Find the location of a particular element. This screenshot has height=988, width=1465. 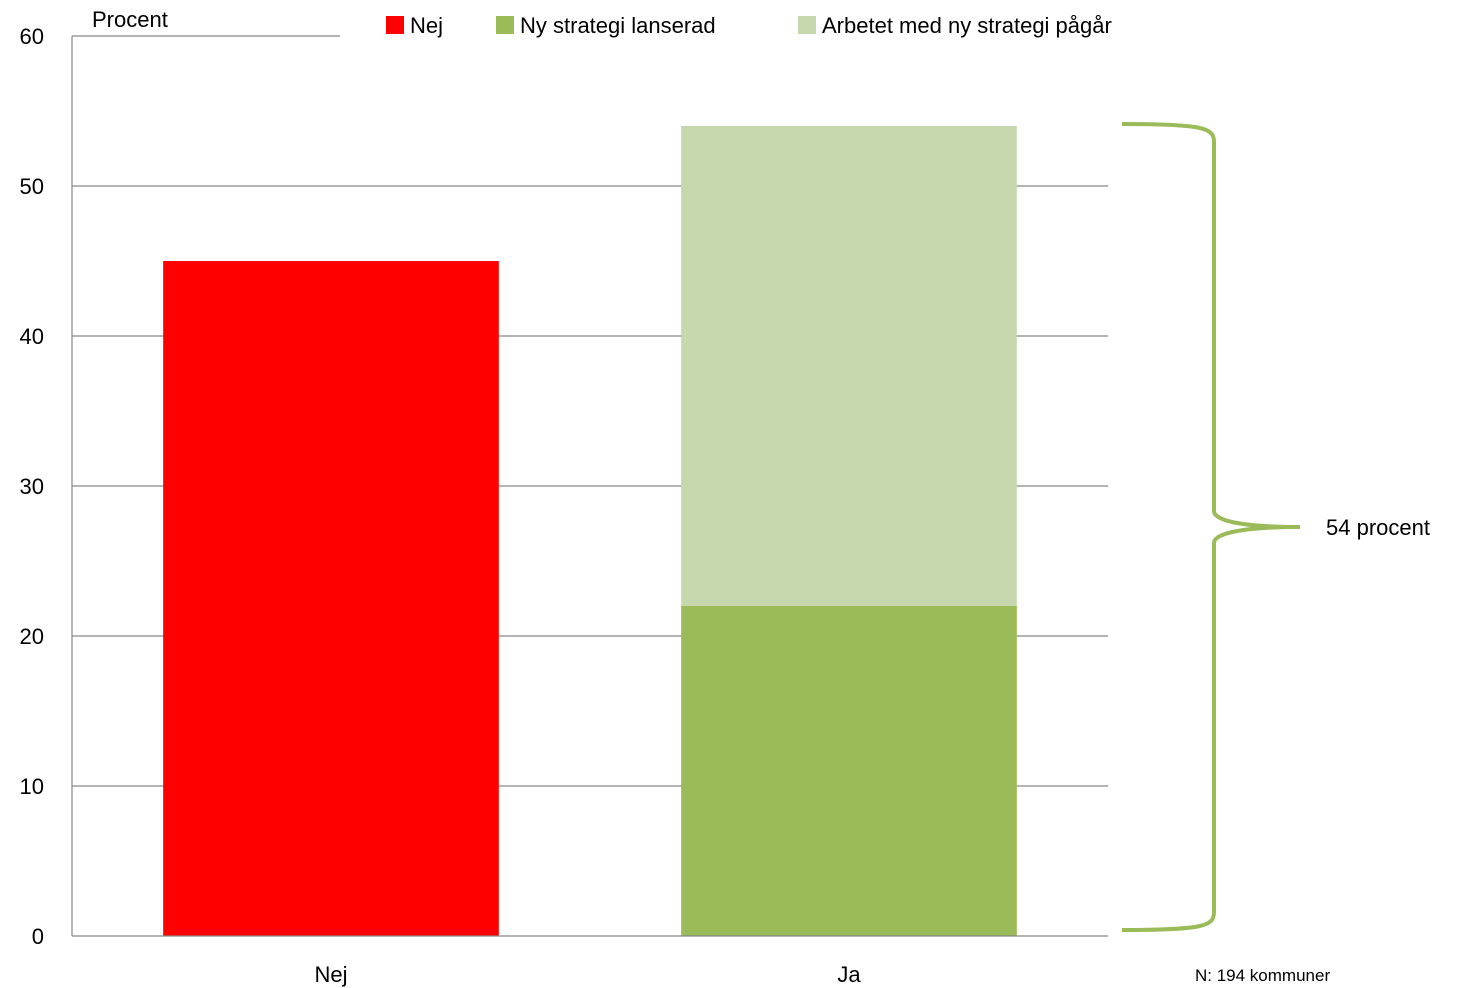

y-tick-labels: 0 10 20 30 40 50 60 is located at coordinates (32, 486).